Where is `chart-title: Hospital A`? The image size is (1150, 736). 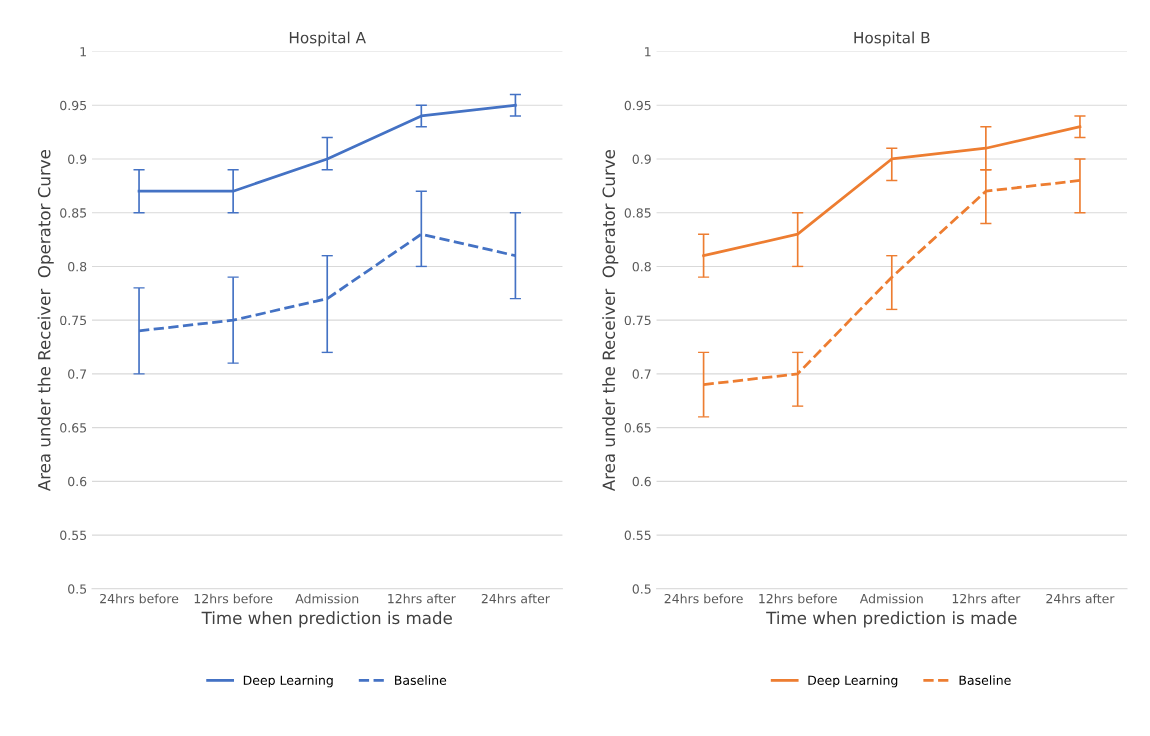
chart-title: Hospital A is located at coordinates (327, 39).